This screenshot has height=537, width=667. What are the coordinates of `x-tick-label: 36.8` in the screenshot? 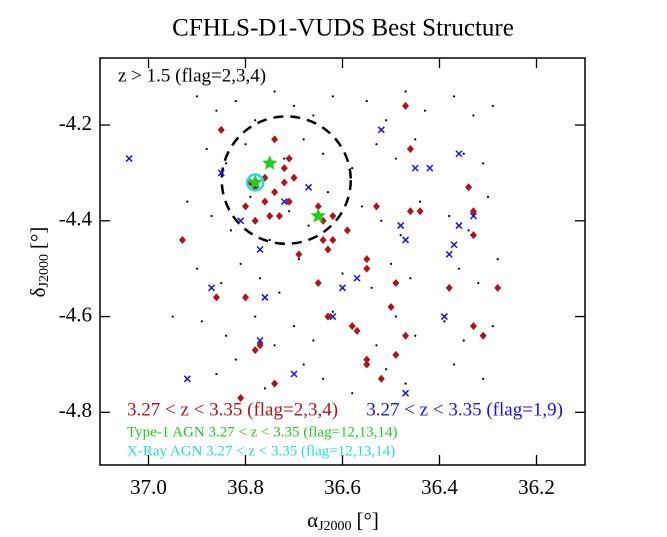 It's located at (245, 487).